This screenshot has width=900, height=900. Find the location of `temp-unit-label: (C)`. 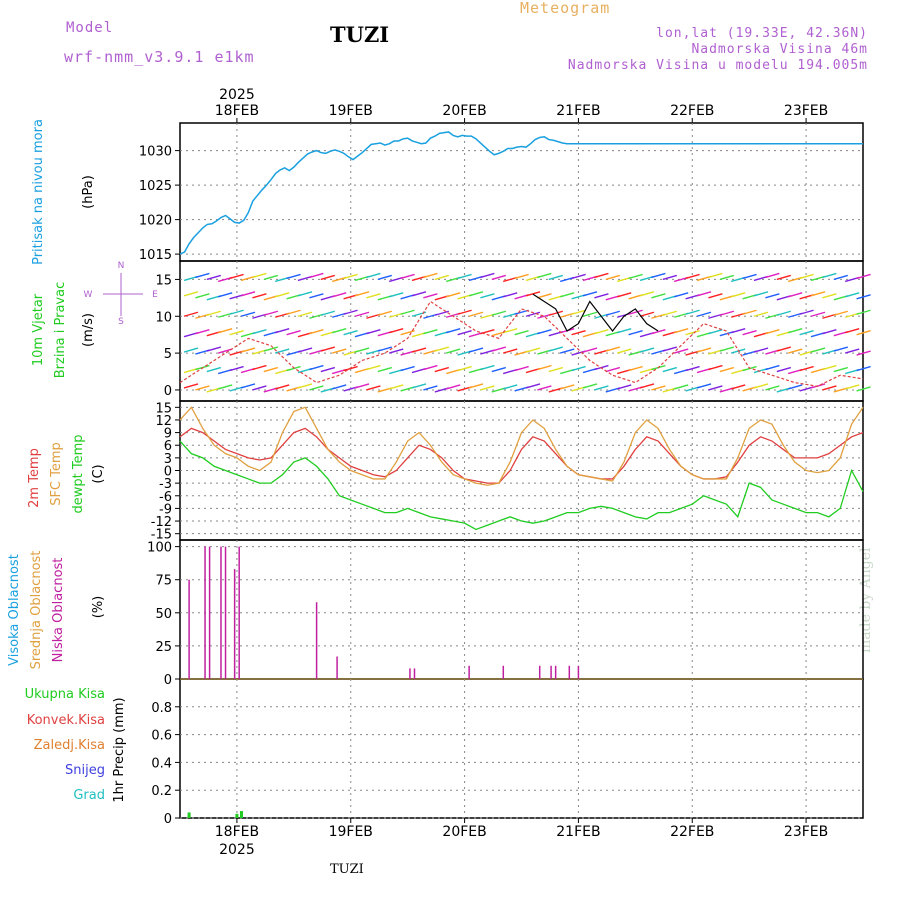

temp-unit-label: (C) is located at coordinates (98, 473).